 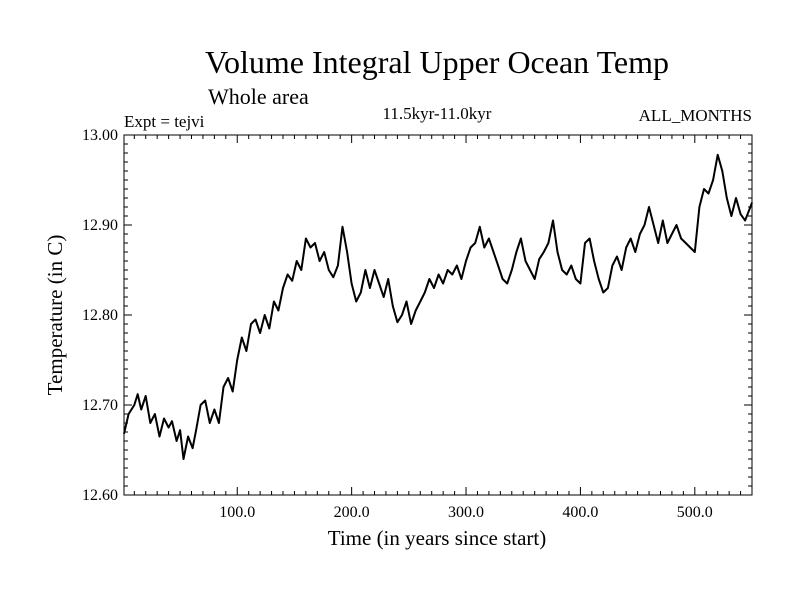 I want to click on x-tick-labels: 100.0 200.0 300.0 400.0 500.0, so click(x=466, y=512).